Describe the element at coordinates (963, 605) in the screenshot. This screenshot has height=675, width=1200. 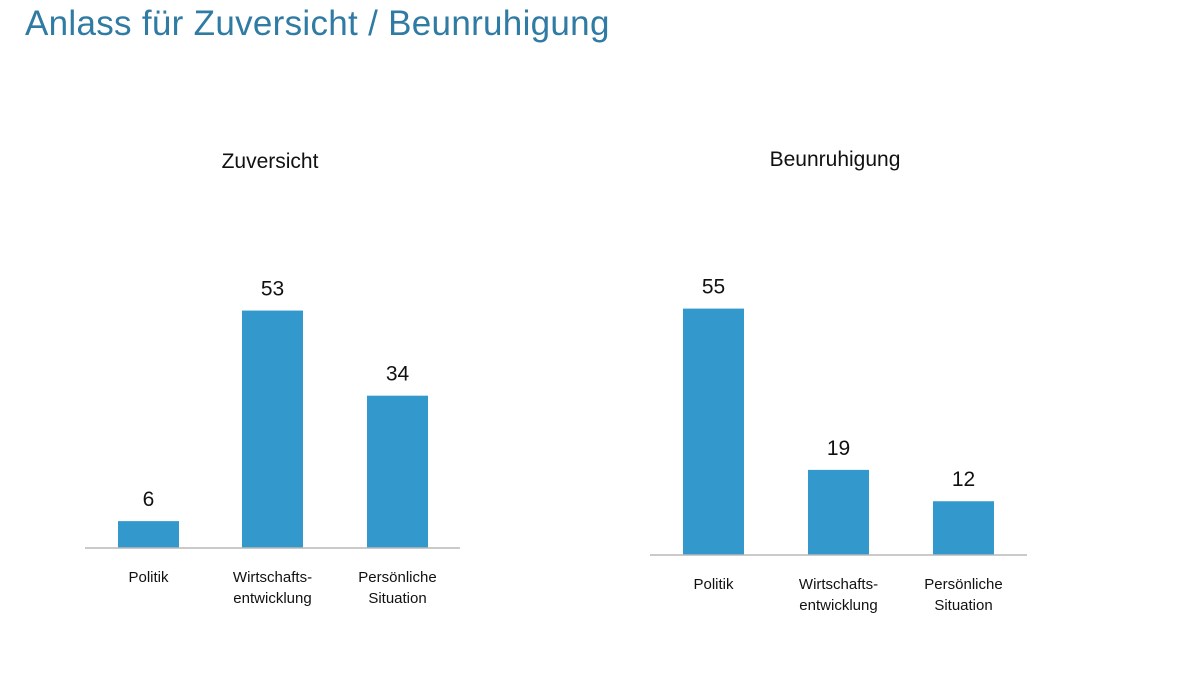
I see `beunruhigung-category-label: Situation` at that location.